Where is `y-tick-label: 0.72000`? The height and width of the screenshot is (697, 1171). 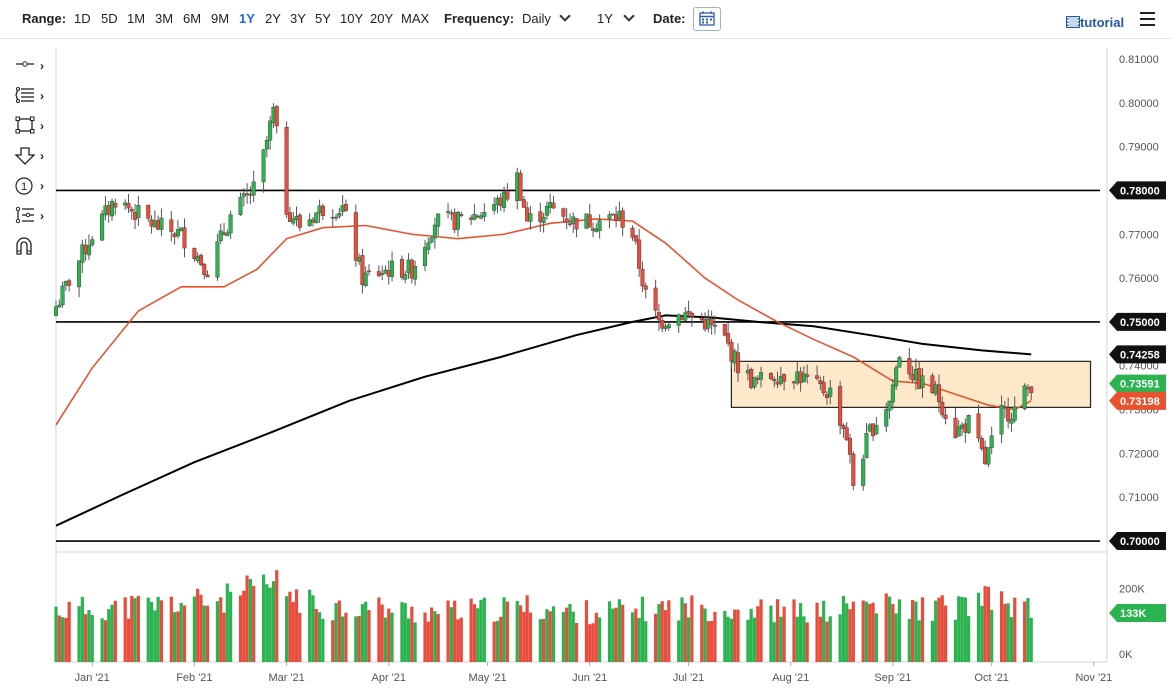 y-tick-label: 0.72000 is located at coordinates (1139, 454).